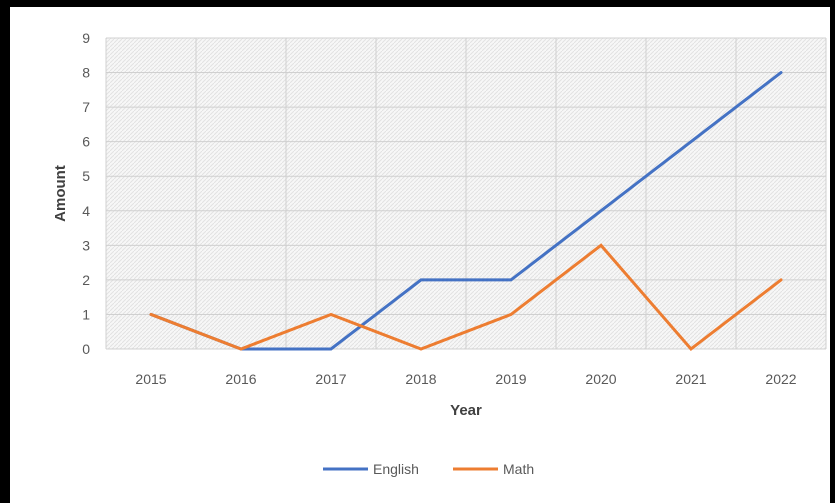 The height and width of the screenshot is (503, 835). I want to click on x-tick-label: 2015, so click(150, 379).